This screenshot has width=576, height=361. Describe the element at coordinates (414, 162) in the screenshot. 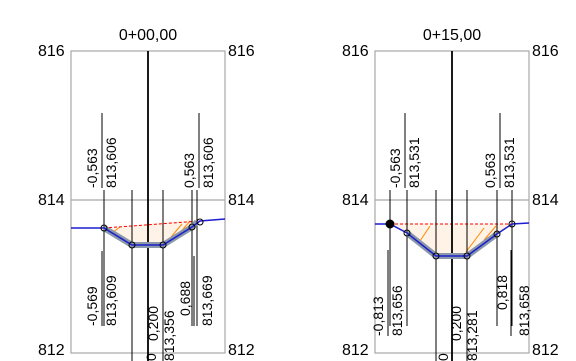

I see `design-left-elev: 813,531` at that location.